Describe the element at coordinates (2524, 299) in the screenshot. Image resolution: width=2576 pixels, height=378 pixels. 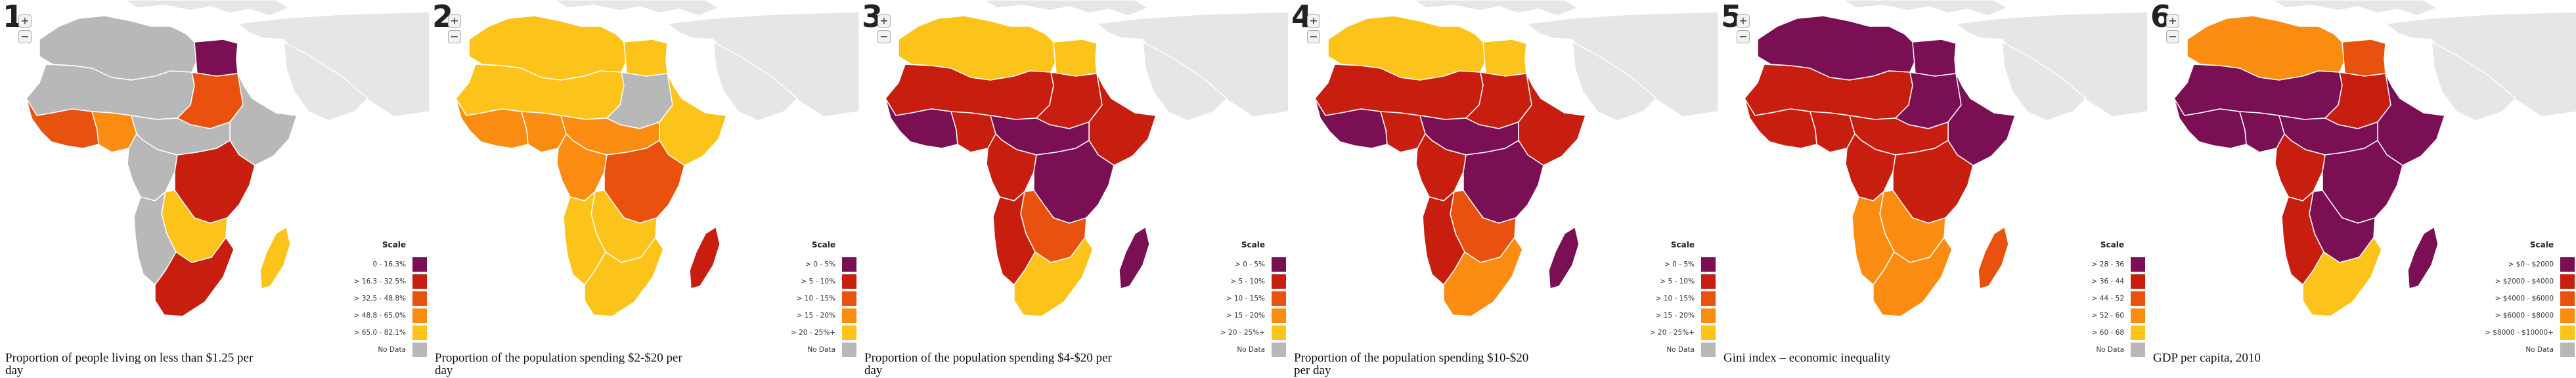
I see `legend-label: > $4000 - $6000` at that location.